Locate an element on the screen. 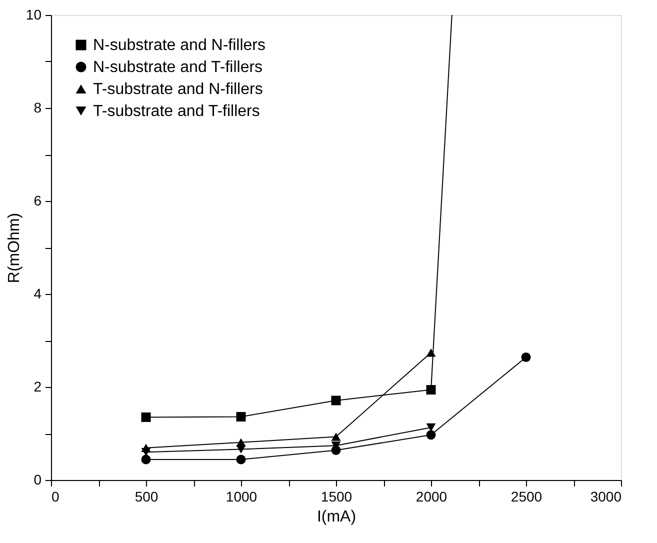 This screenshot has height=543, width=657. x-tick-label: 500 is located at coordinates (146, 496).